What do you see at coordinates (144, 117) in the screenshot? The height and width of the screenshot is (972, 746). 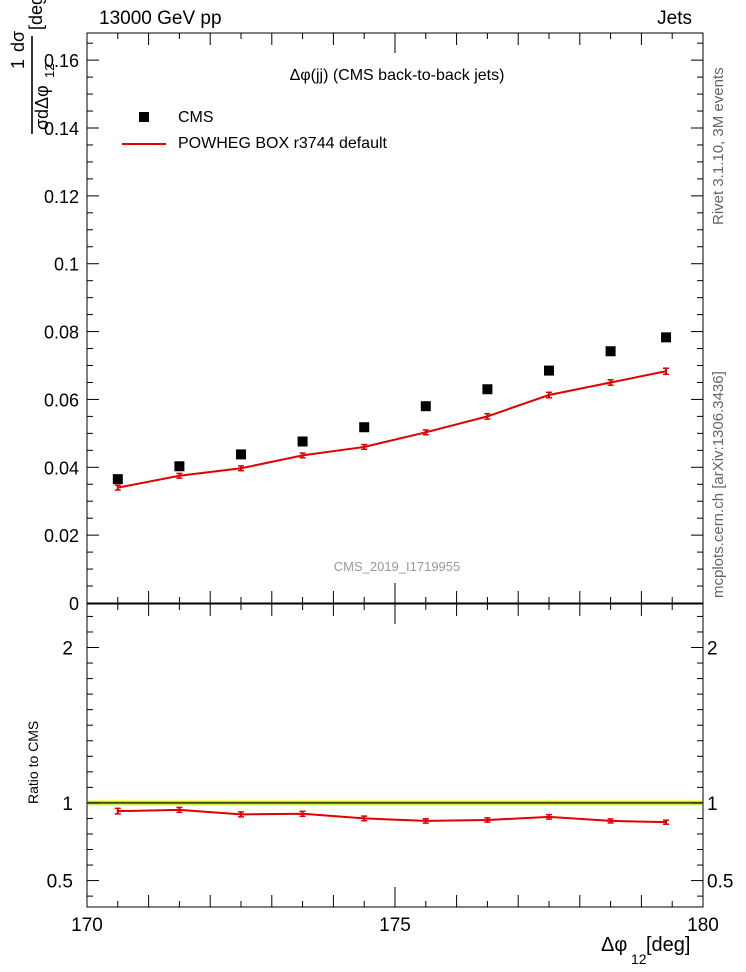 I see `legend-cms-marker` at bounding box center [144, 117].